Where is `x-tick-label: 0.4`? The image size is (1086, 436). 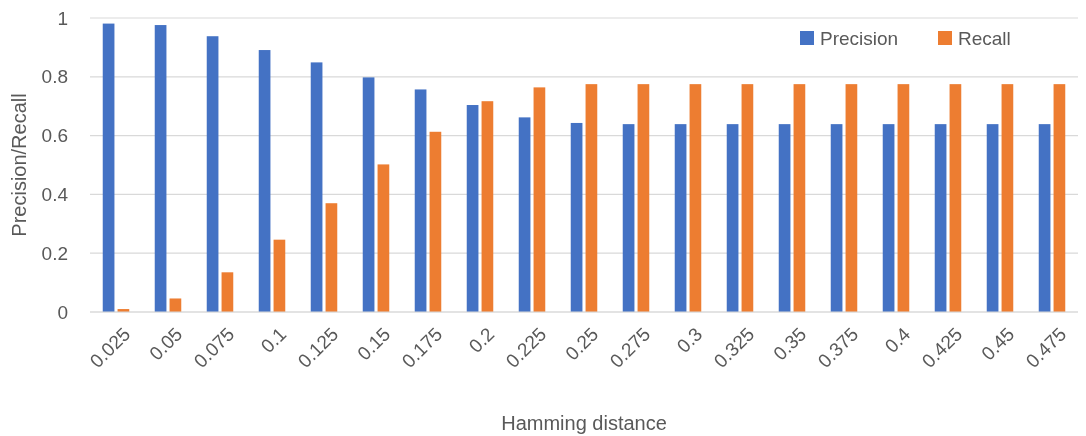 x-tick-label: 0.4 is located at coordinates (897, 340).